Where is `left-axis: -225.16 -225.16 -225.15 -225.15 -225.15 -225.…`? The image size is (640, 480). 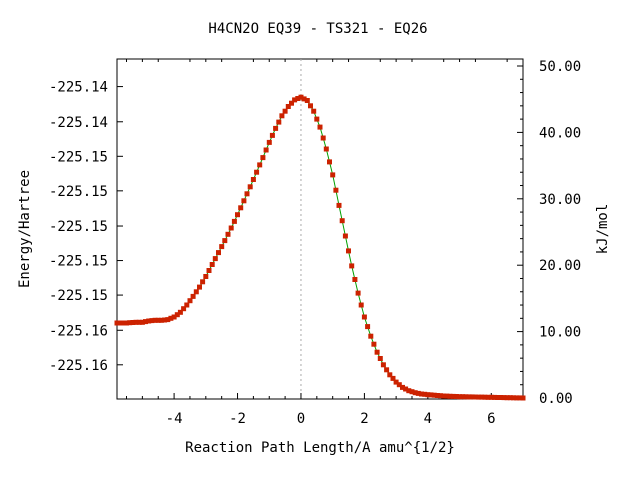 left-axis: -225.16 -225.16 -225.15 -225.15 -225.15 -225.… is located at coordinates (86, 227).